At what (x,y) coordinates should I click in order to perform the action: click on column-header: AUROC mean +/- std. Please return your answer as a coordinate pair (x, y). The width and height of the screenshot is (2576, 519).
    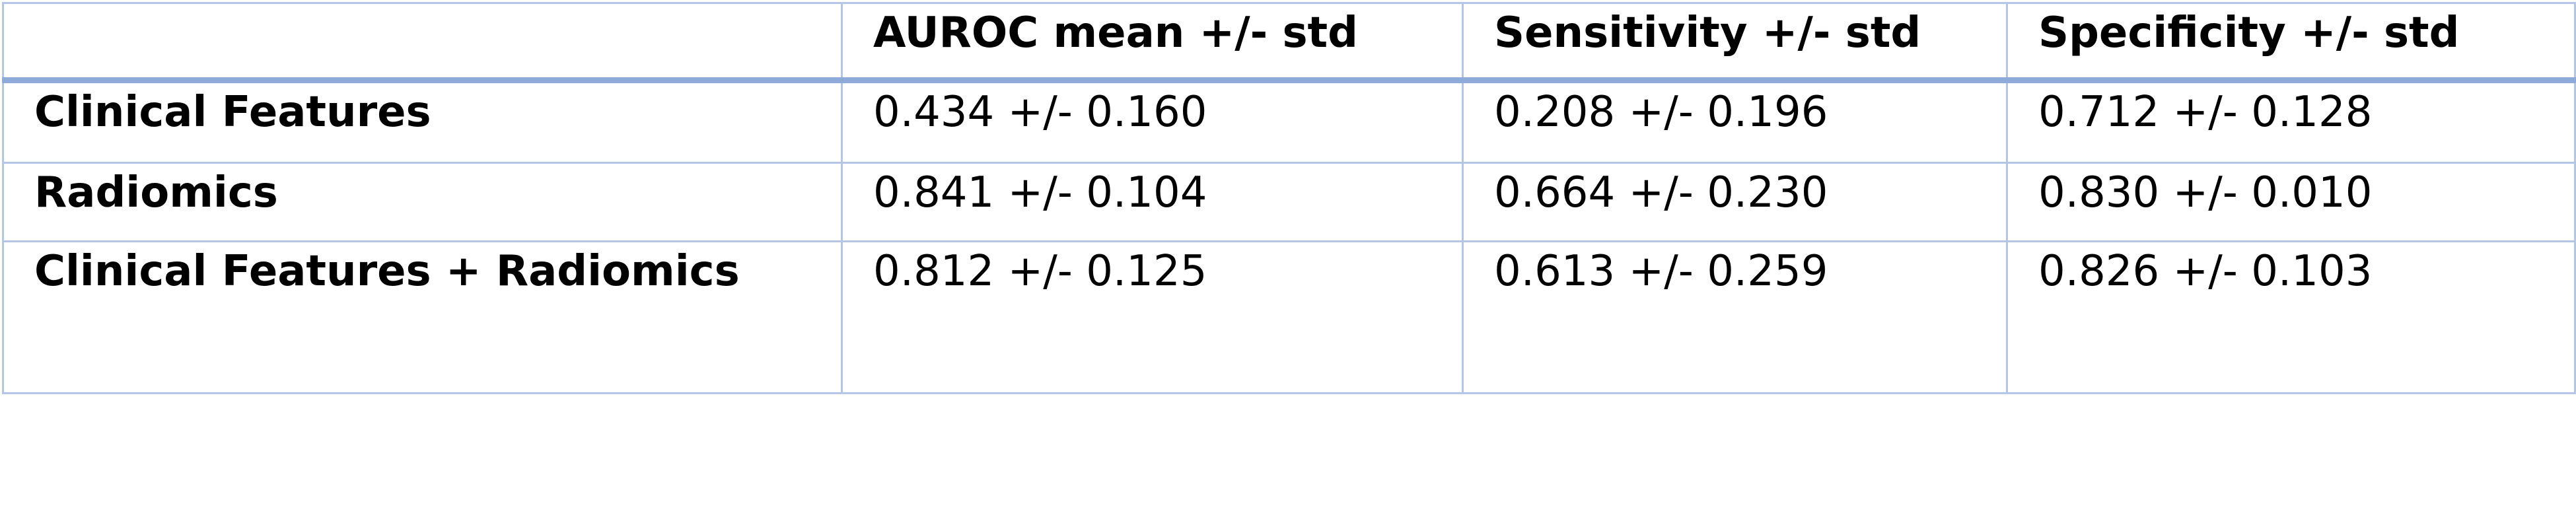
    Looking at the image, I should click on (1152, 42).